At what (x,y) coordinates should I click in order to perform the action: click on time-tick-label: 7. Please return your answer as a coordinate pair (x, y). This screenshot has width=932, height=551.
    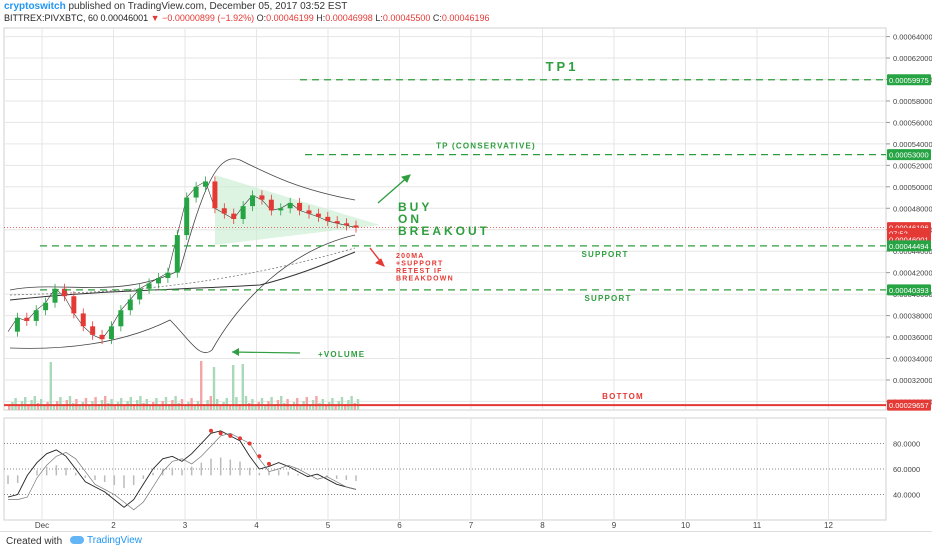
    Looking at the image, I should click on (471, 525).